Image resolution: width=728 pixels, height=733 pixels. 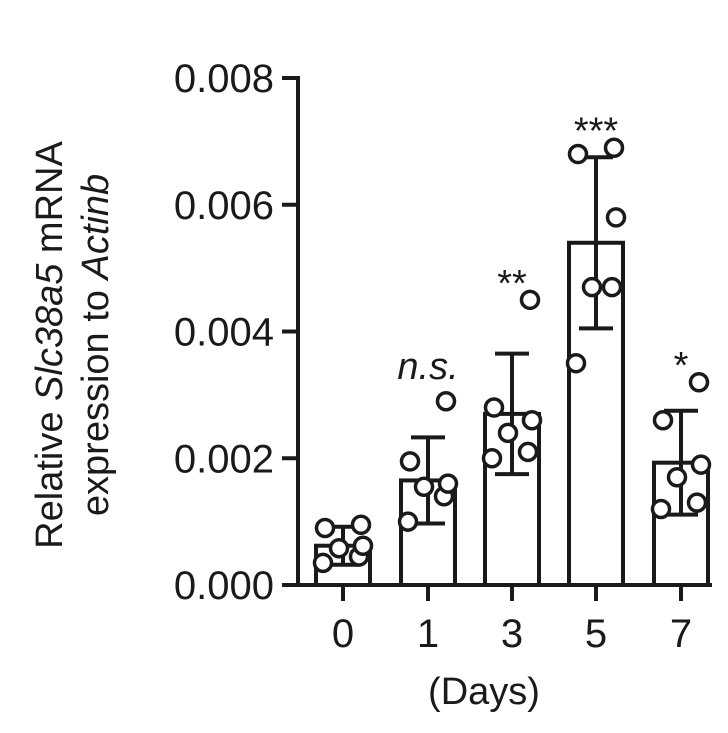 I want to click on significance-label-1: n.s., so click(x=427, y=367).